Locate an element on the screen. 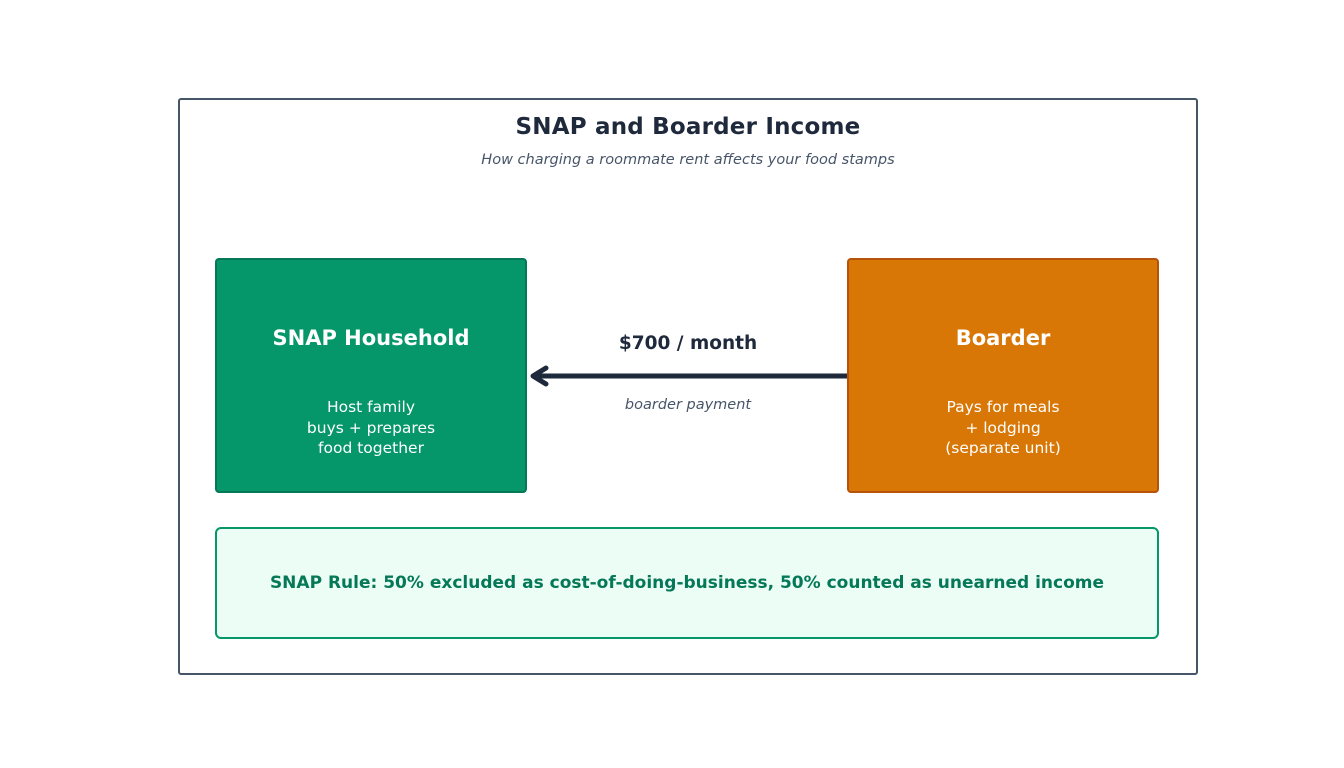  boarder-title: Boarder is located at coordinates (1003, 338).